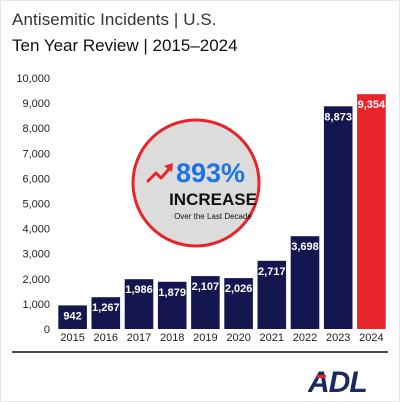 The image size is (400, 402). I want to click on bar-value-label: 1,267, so click(106, 308).